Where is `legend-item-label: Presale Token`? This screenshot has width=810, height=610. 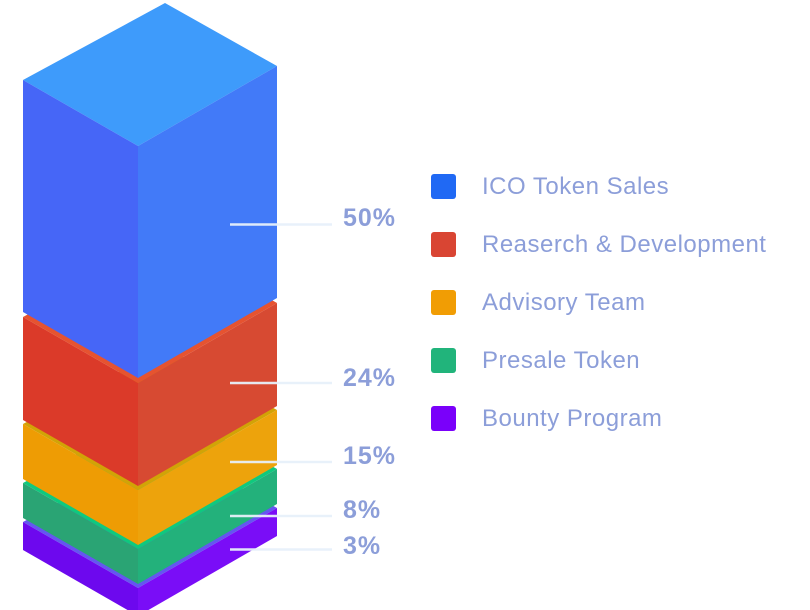 legend-item-label: Presale Token is located at coordinates (561, 360).